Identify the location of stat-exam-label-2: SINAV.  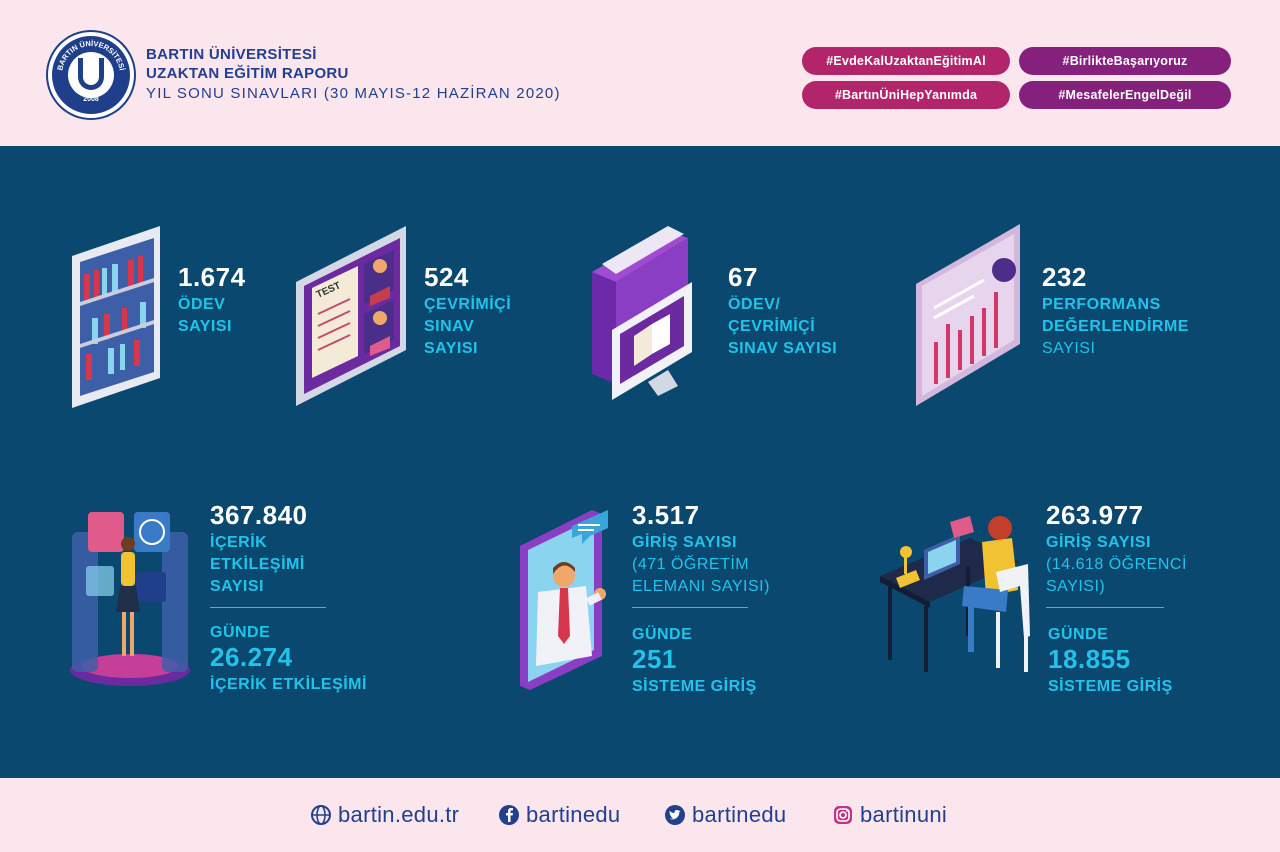
(449, 326).